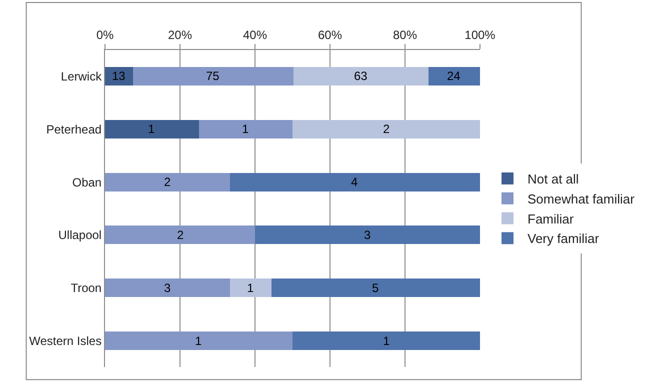  What do you see at coordinates (330, 35) in the screenshot?
I see `x-tick-label: 60%` at bounding box center [330, 35].